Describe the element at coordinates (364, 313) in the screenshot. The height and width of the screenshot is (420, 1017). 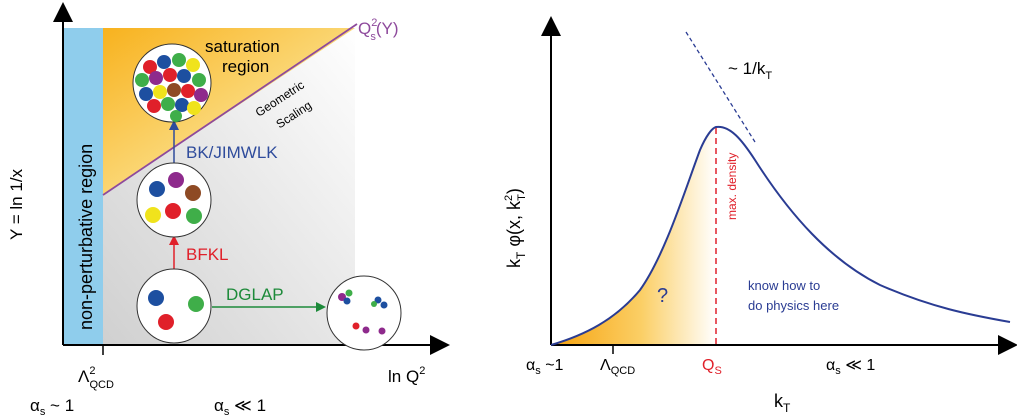
I see `resolved-parton-circle` at that location.